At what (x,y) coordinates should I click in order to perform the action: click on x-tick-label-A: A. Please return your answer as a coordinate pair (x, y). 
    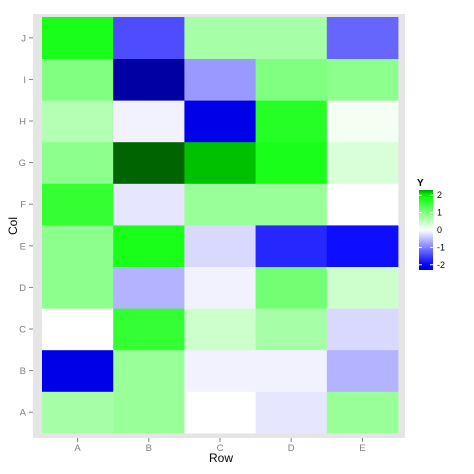
    Looking at the image, I should click on (77, 448).